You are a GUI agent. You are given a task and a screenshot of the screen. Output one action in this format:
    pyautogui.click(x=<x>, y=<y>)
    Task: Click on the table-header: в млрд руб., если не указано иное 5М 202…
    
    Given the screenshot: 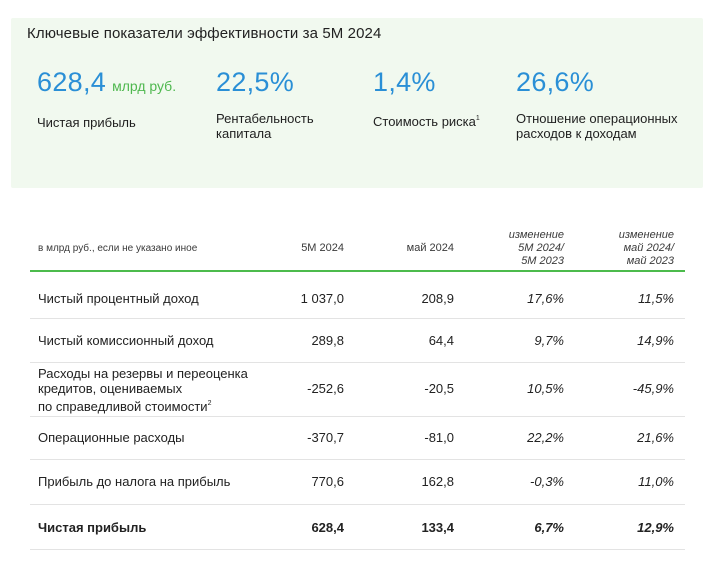 What is the action you would take?
    pyautogui.click(x=357, y=245)
    